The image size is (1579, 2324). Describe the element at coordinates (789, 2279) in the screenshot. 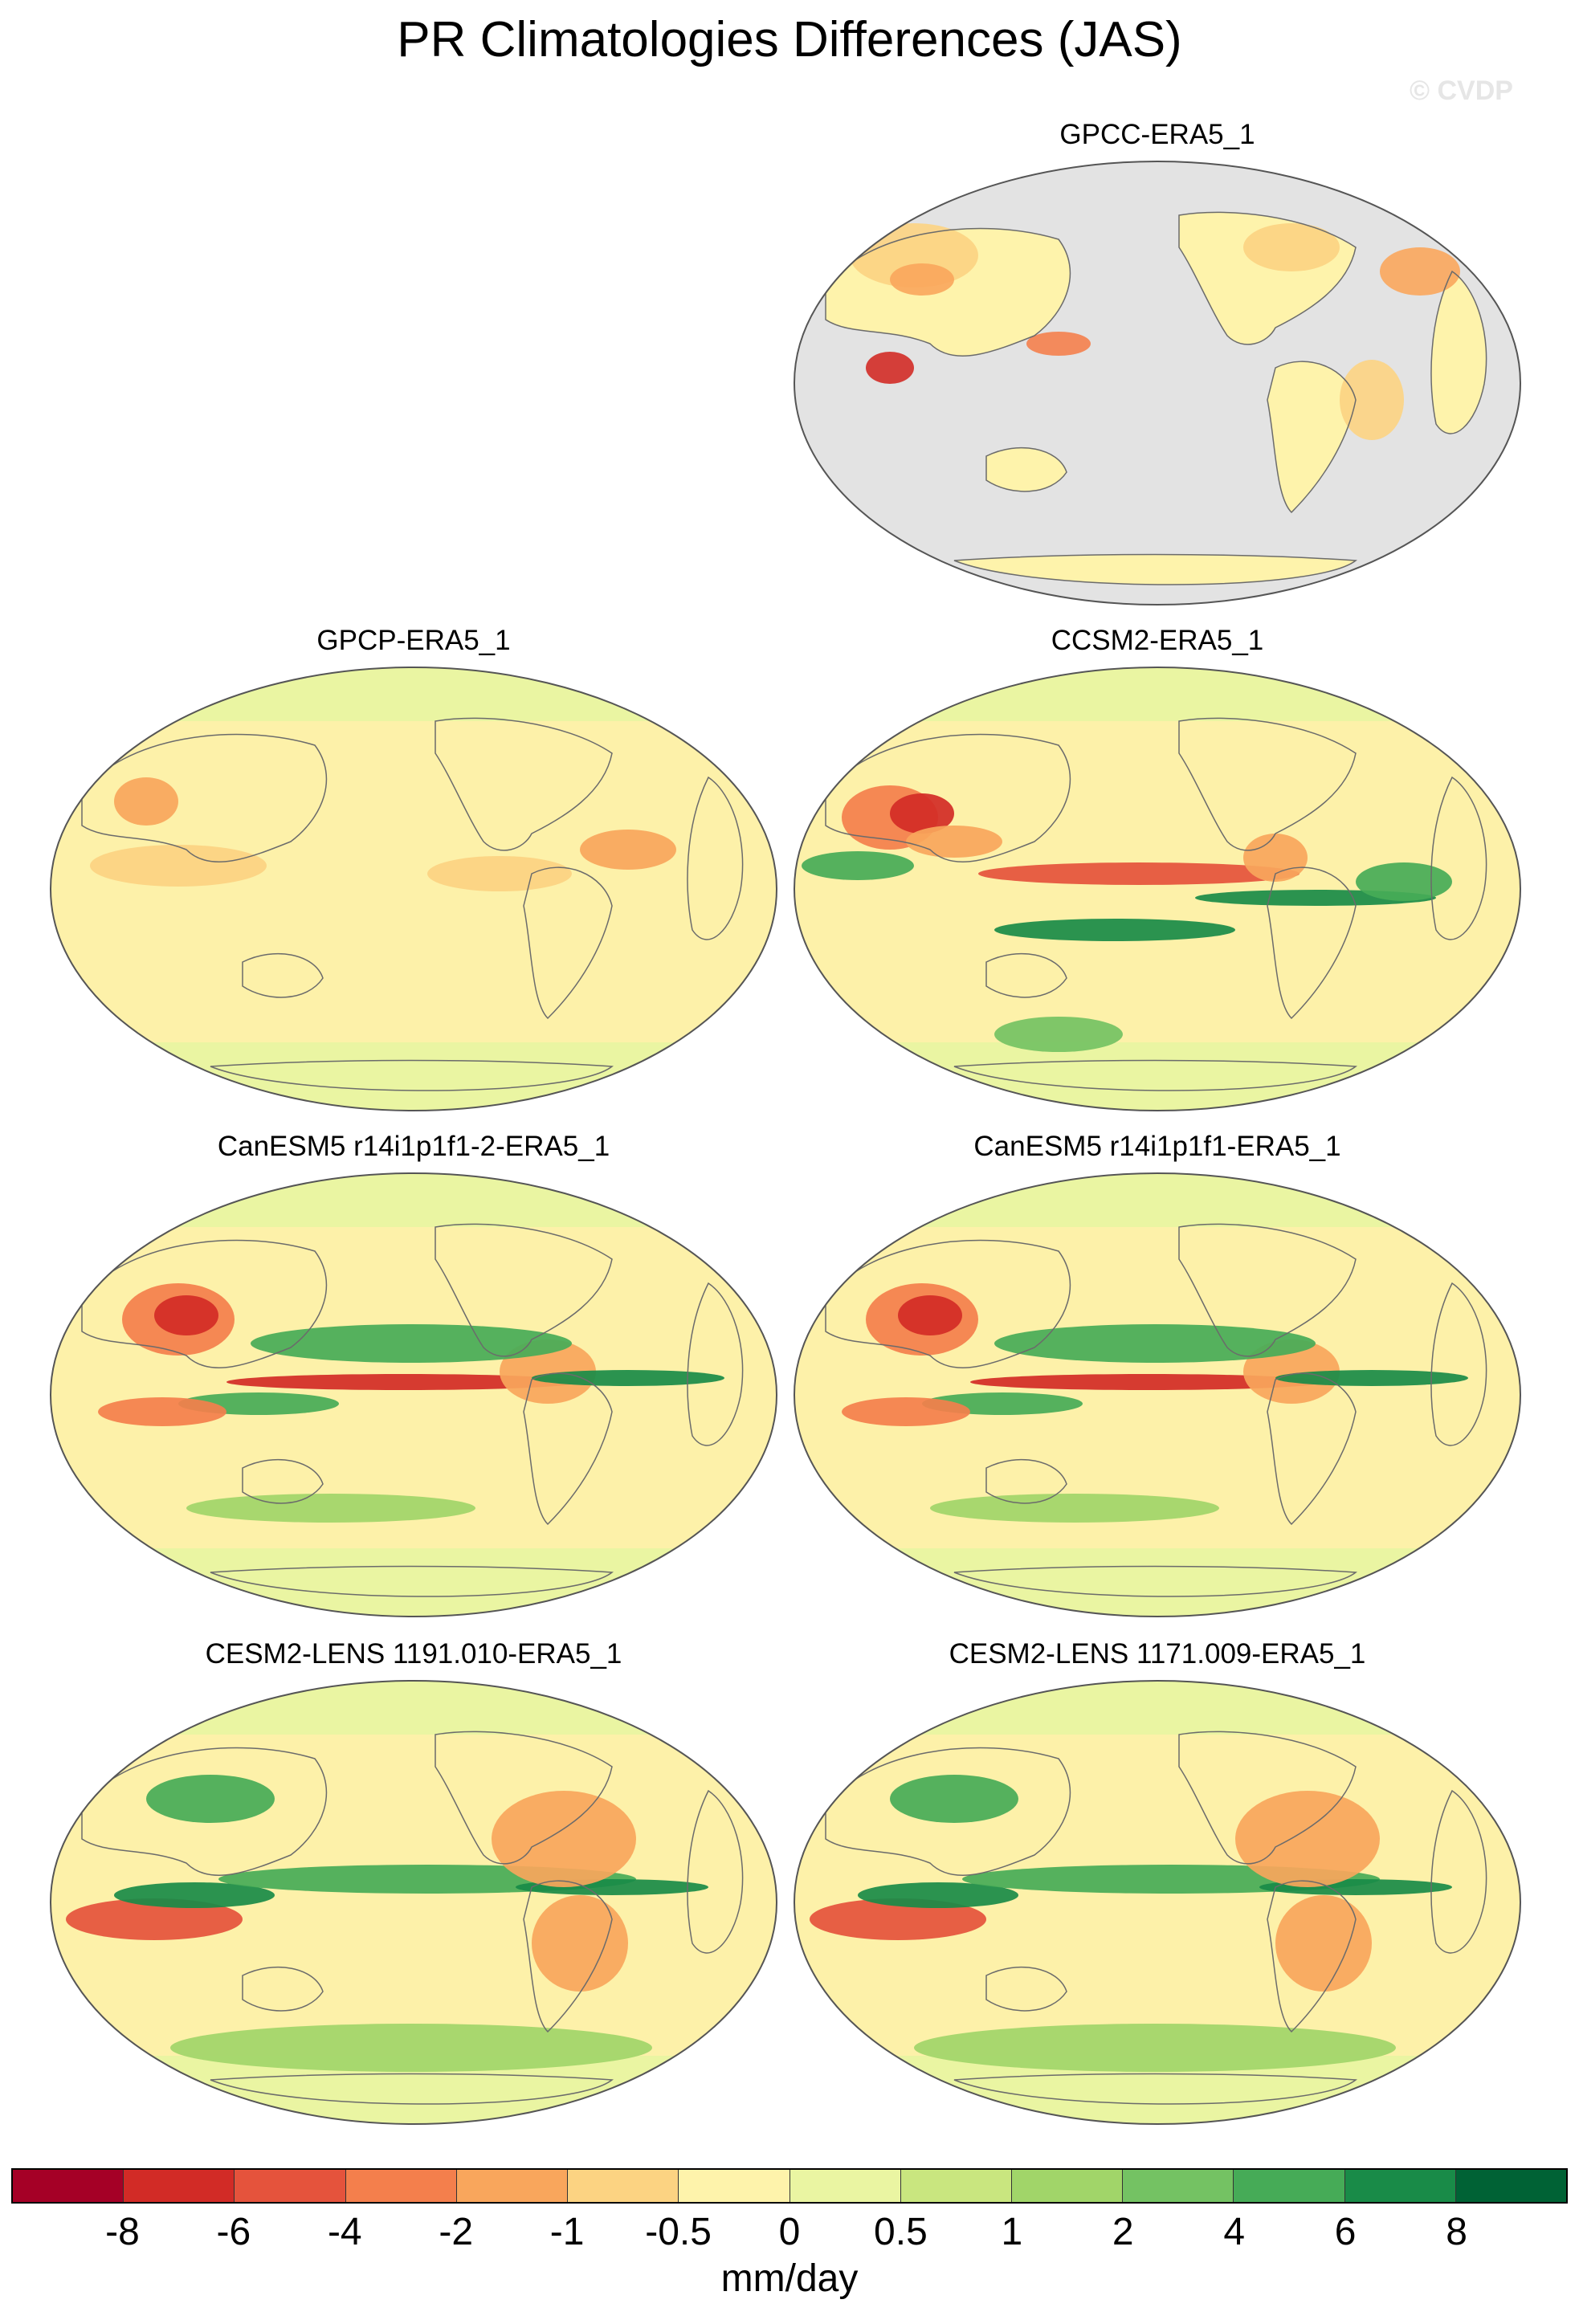

I see `colorbar-units: mm/day` at that location.